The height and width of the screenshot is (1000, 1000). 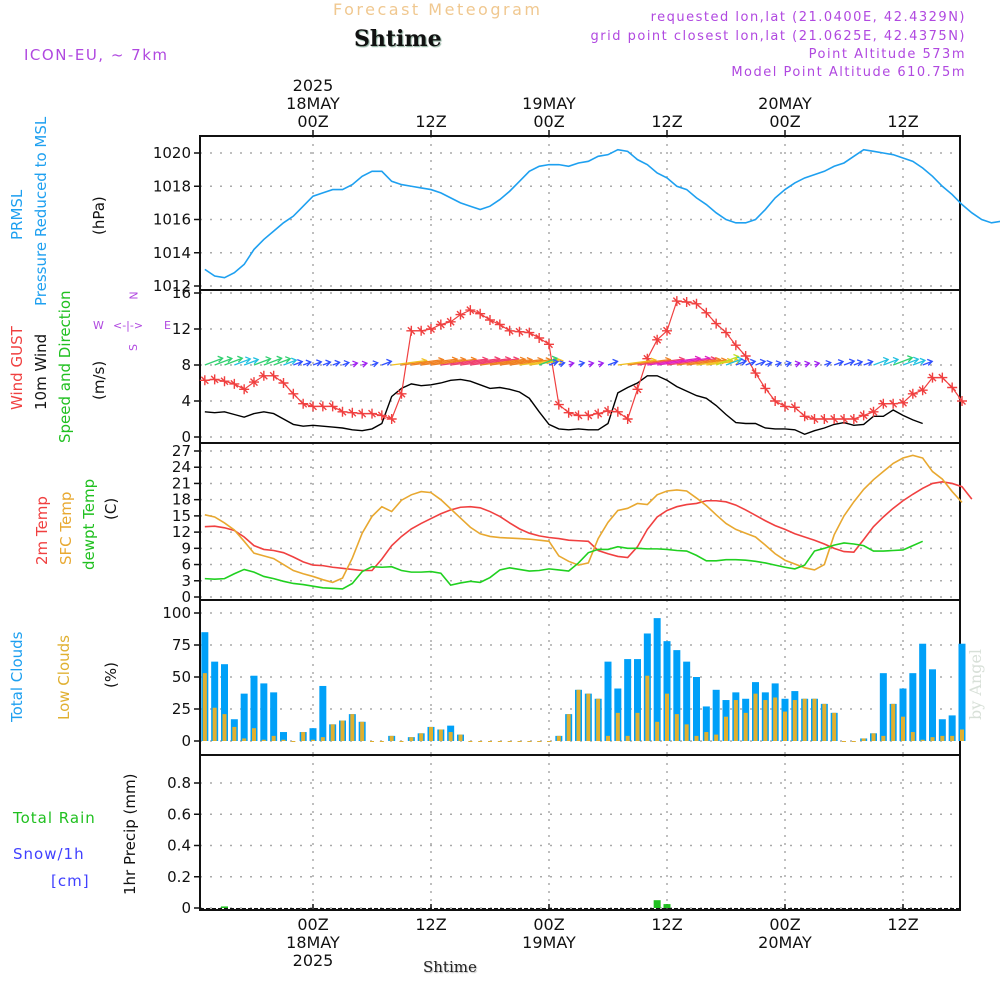 What do you see at coordinates (548, 121) in the screenshot?
I see `x-tick-label-top: 00Z` at bounding box center [548, 121].